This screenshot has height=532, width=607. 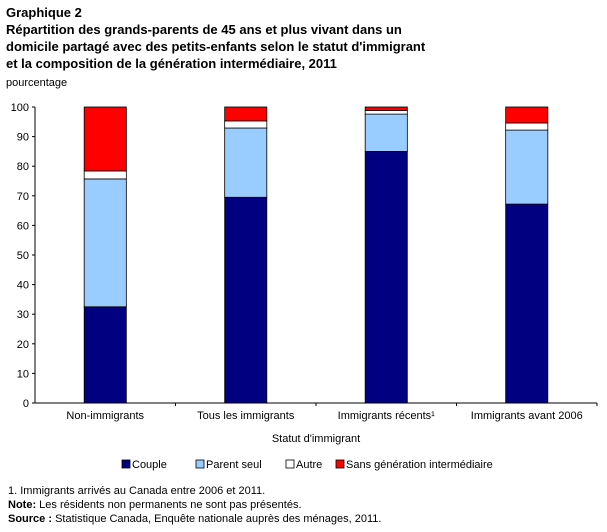 What do you see at coordinates (22, 505) in the screenshot?
I see `note-label: Note:` at bounding box center [22, 505].